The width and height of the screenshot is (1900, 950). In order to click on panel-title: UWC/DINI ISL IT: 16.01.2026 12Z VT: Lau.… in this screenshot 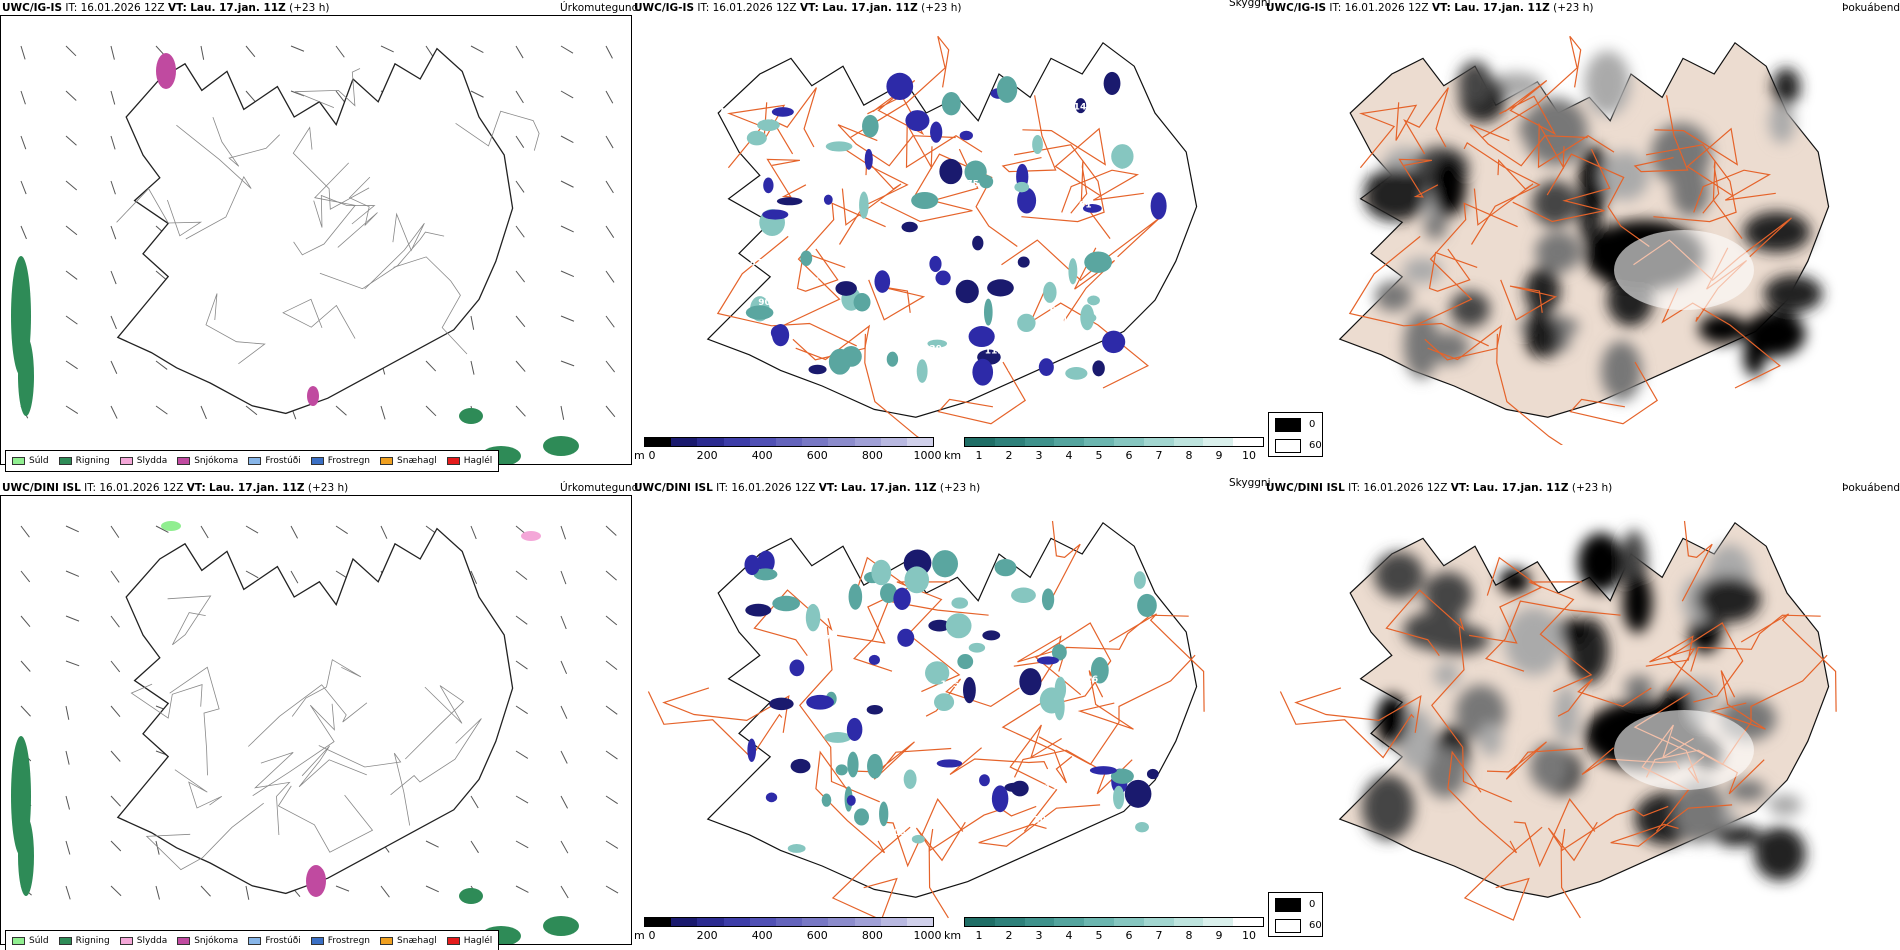, I will do `click(175, 488)`.